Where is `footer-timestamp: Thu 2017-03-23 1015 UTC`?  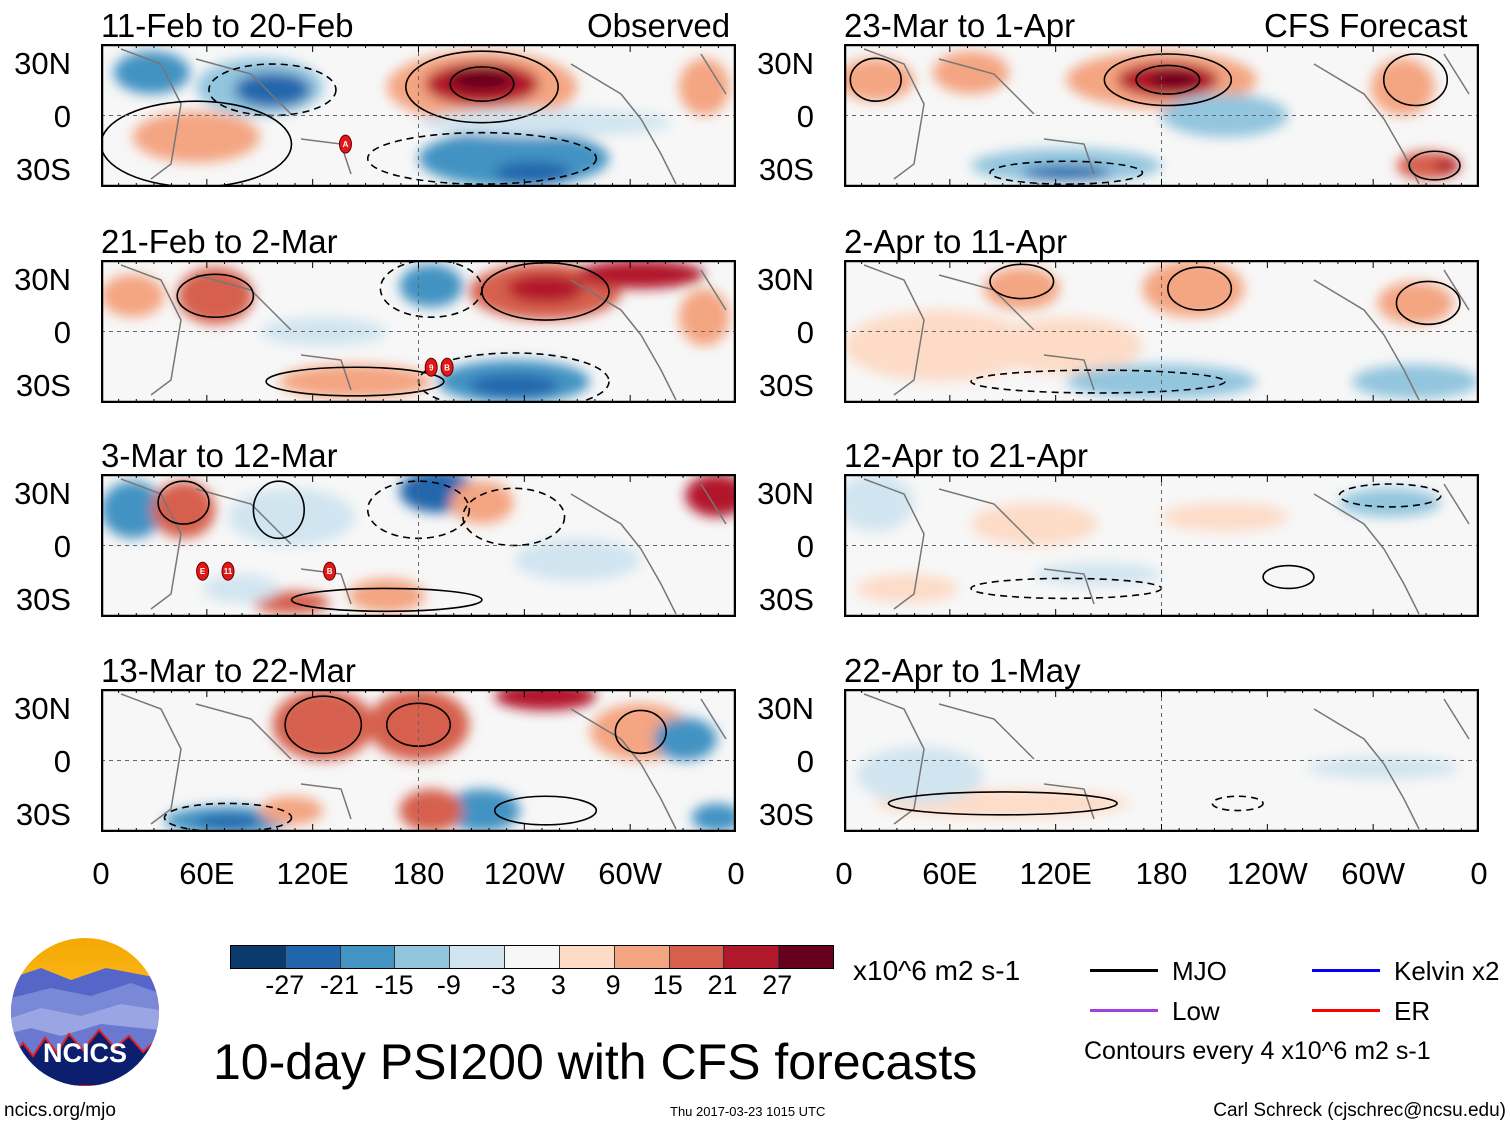
footer-timestamp: Thu 2017-03-23 1015 UTC is located at coordinates (748, 1111).